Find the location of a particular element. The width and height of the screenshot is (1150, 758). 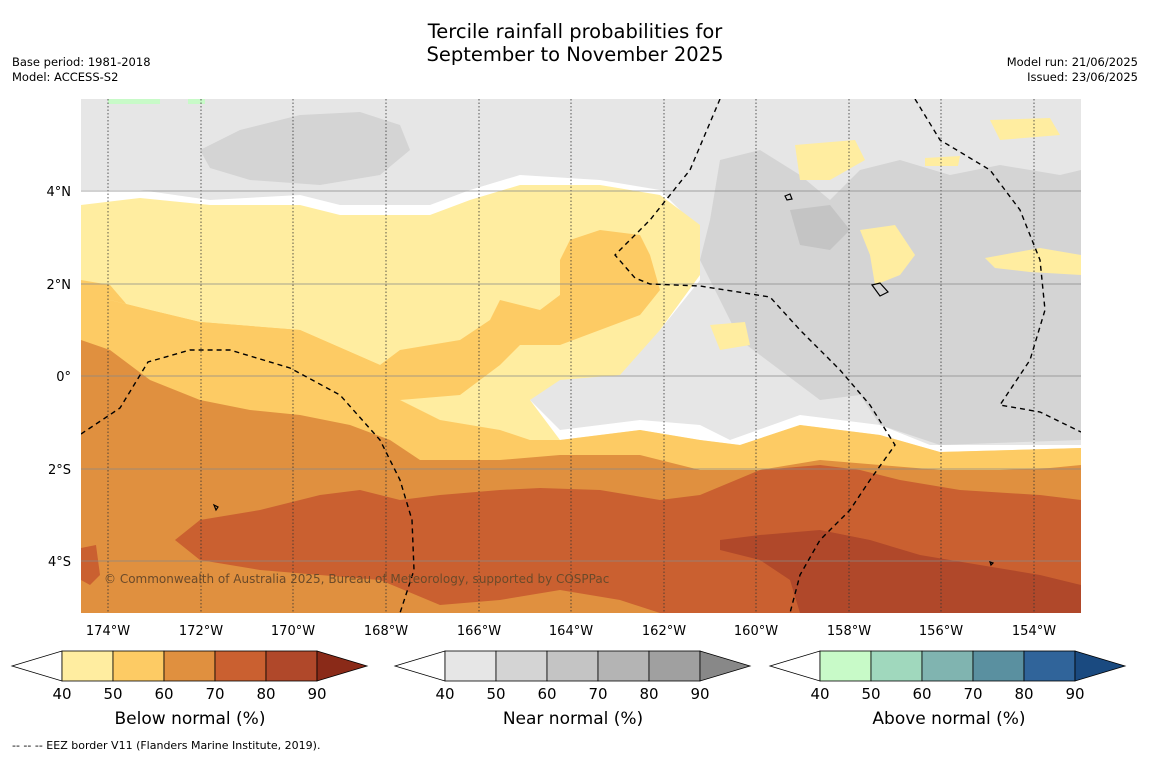

base-model-info: Base period: 1981-2018 Model: ACCESS-S2 is located at coordinates (81, 70).